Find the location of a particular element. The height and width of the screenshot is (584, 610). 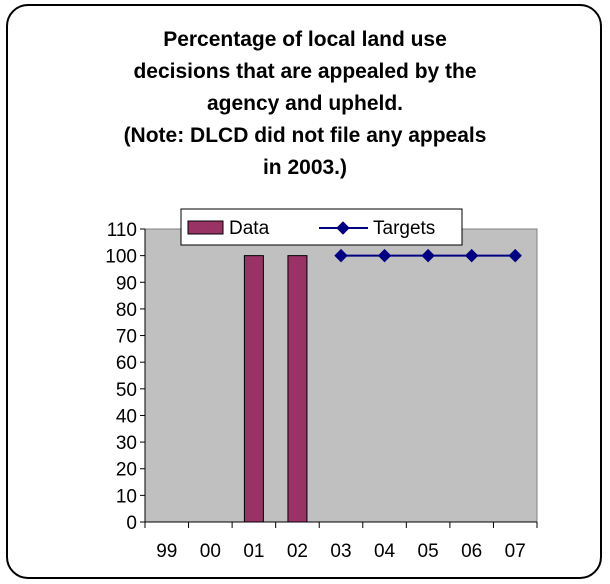

chart-title-line-5: in 2003.) is located at coordinates (305, 167).